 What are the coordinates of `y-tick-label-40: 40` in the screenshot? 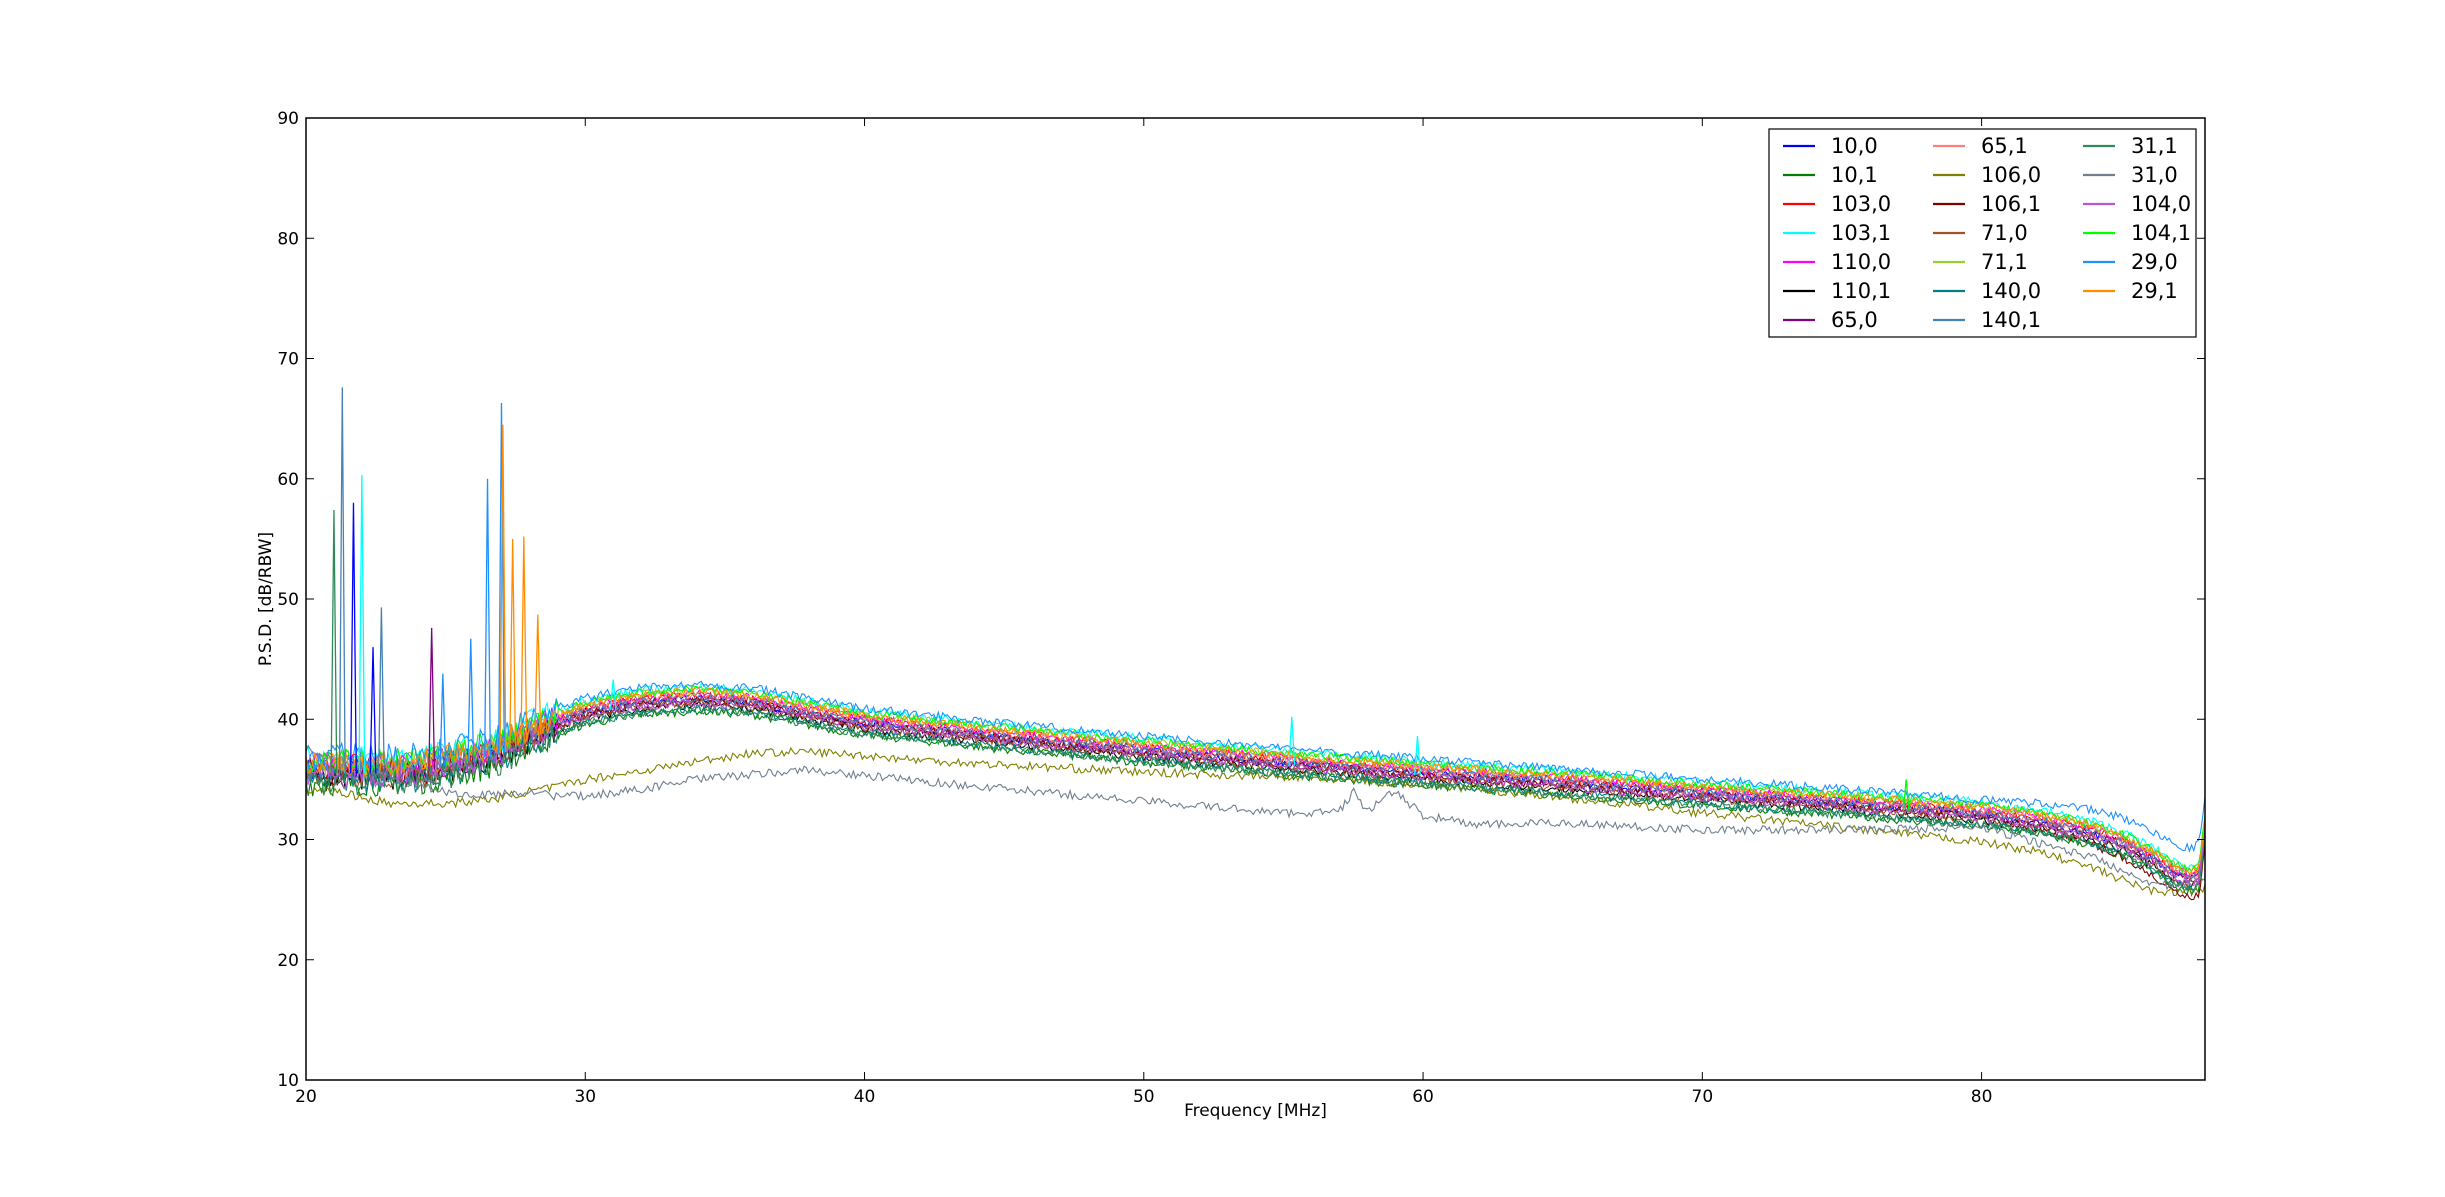 It's located at (288, 720).